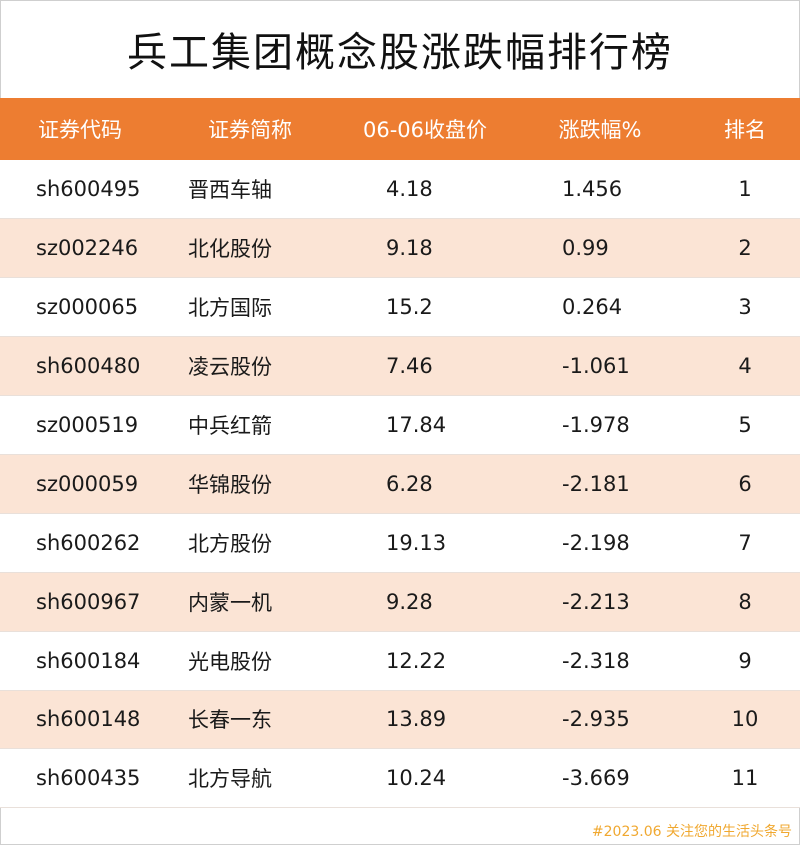 The image size is (800, 845). What do you see at coordinates (400, 53) in the screenshot?
I see `page-title: 兵工集团概念股涨跌幅排行榜` at bounding box center [400, 53].